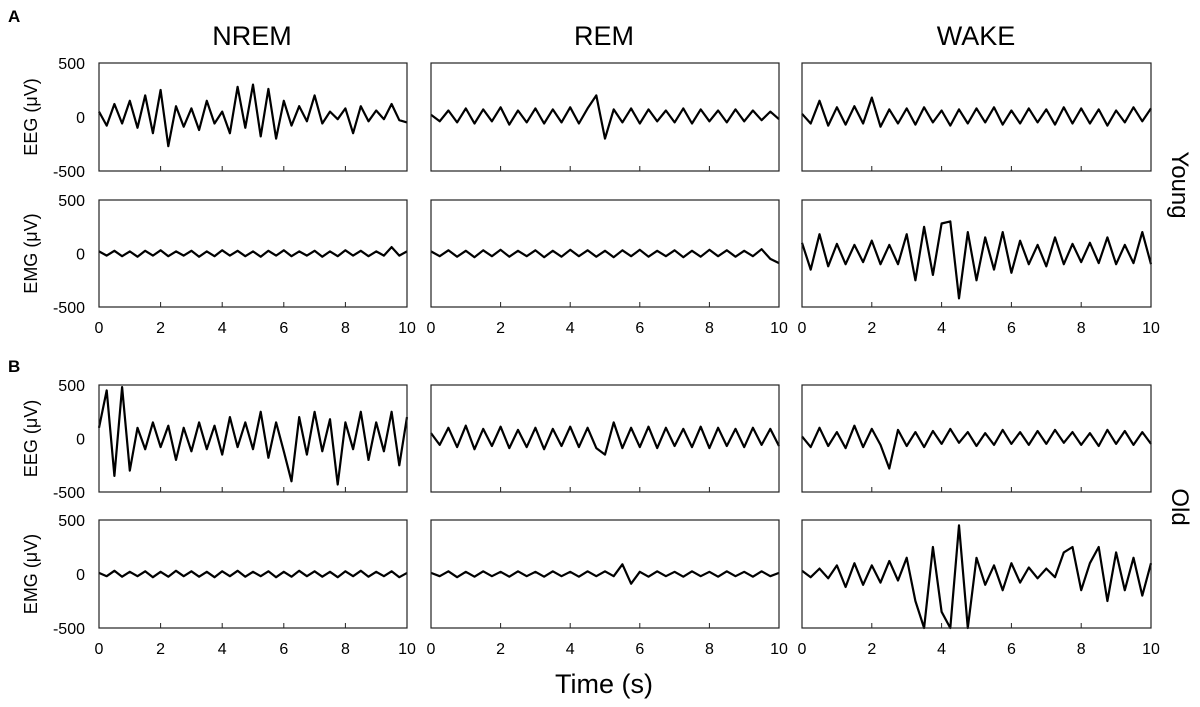 This screenshot has height=707, width=1200. I want to click on axes-box-young-nrem-eeg, so click(253, 117).